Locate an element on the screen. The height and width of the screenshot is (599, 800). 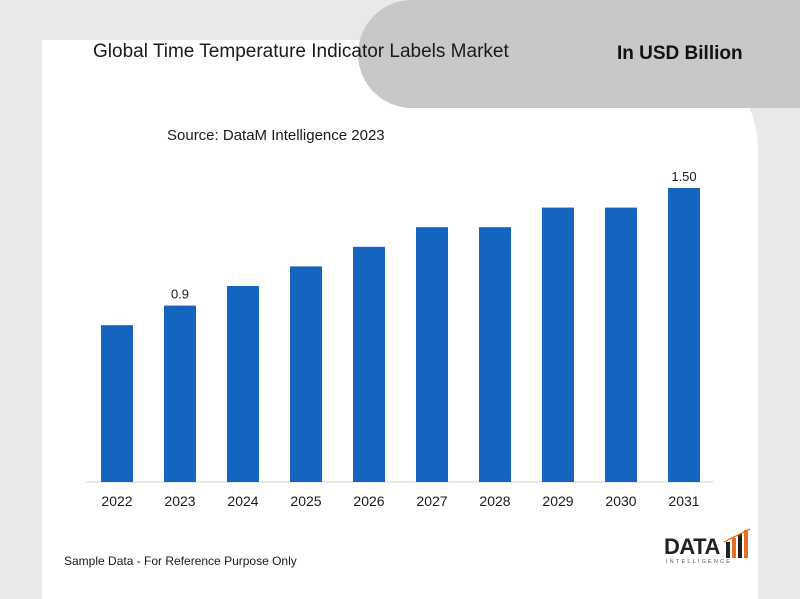
x-tick-label: 2023 is located at coordinates (179, 501).